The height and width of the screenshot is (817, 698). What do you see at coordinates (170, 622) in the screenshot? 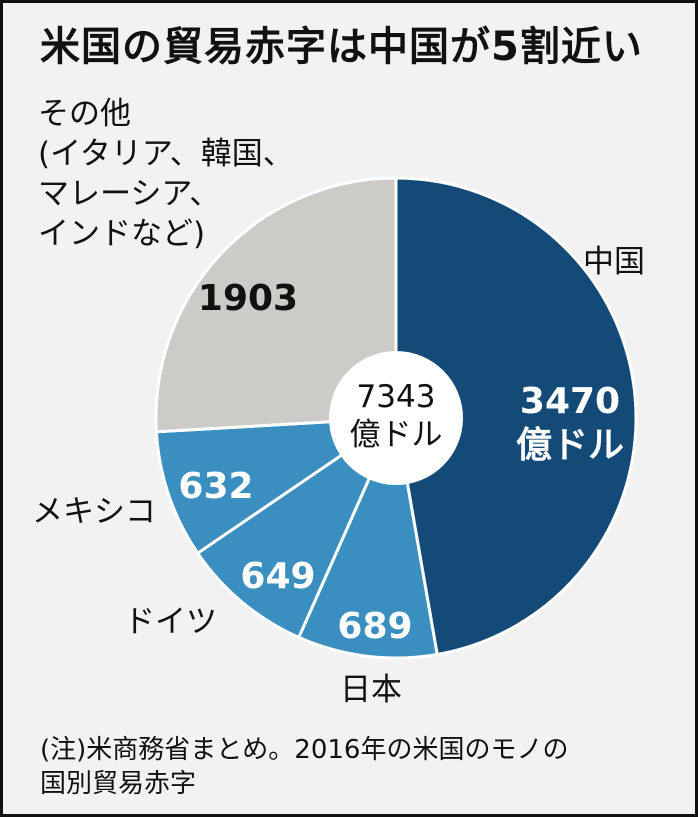
I see `legend-label-germany: ドイツ` at bounding box center [170, 622].